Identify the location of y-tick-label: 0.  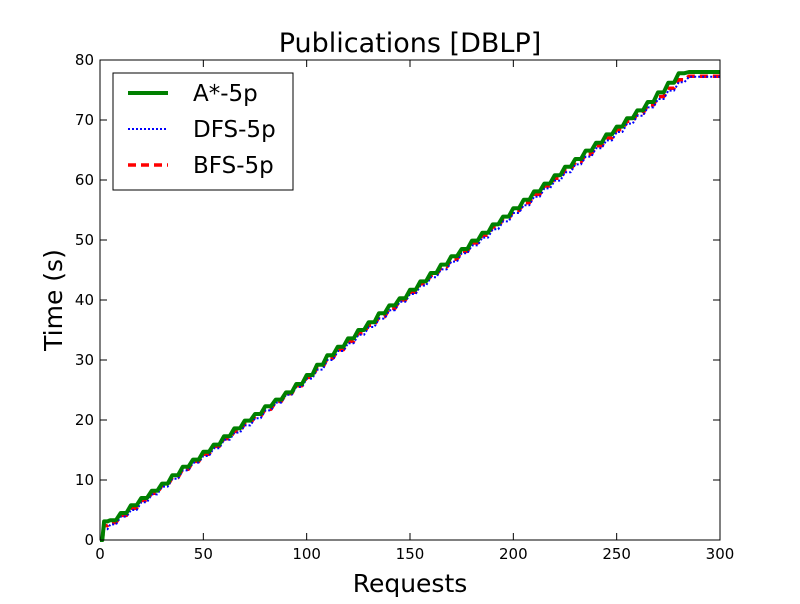
(89, 540).